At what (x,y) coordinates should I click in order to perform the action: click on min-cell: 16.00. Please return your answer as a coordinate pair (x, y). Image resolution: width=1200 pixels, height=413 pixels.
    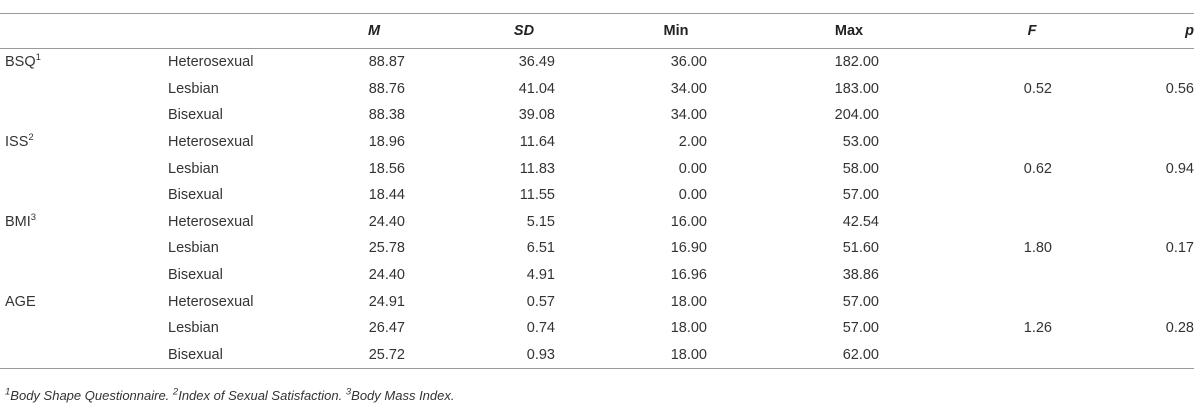
    Looking at the image, I should click on (688, 221).